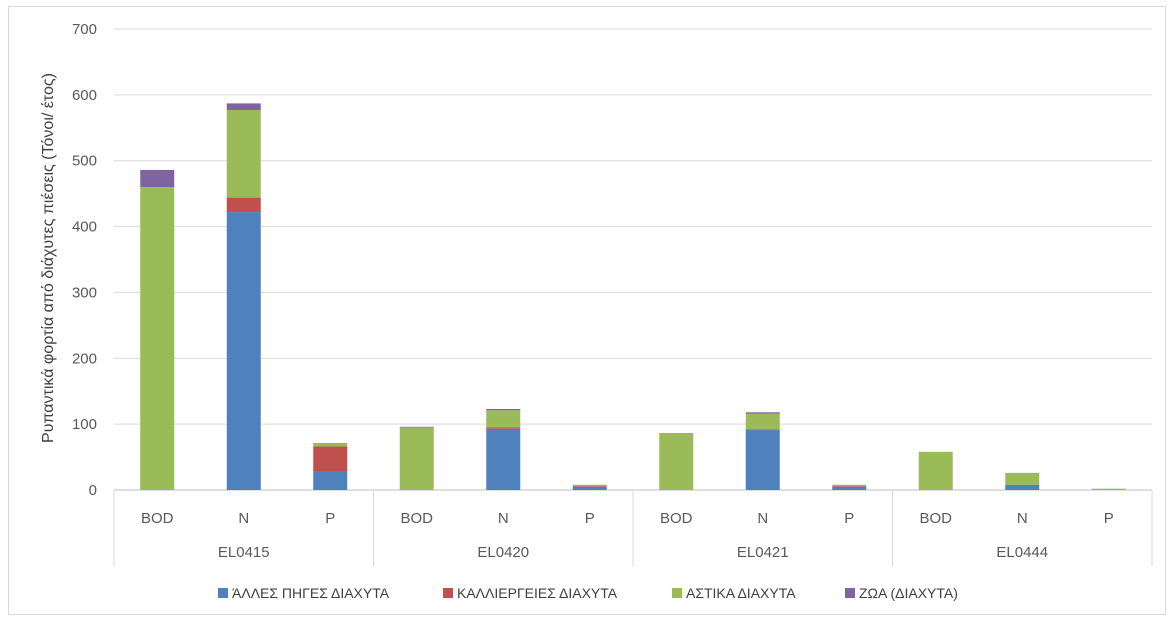 This screenshot has height=621, width=1171. I want to click on y-tick-label: 200, so click(84, 358).